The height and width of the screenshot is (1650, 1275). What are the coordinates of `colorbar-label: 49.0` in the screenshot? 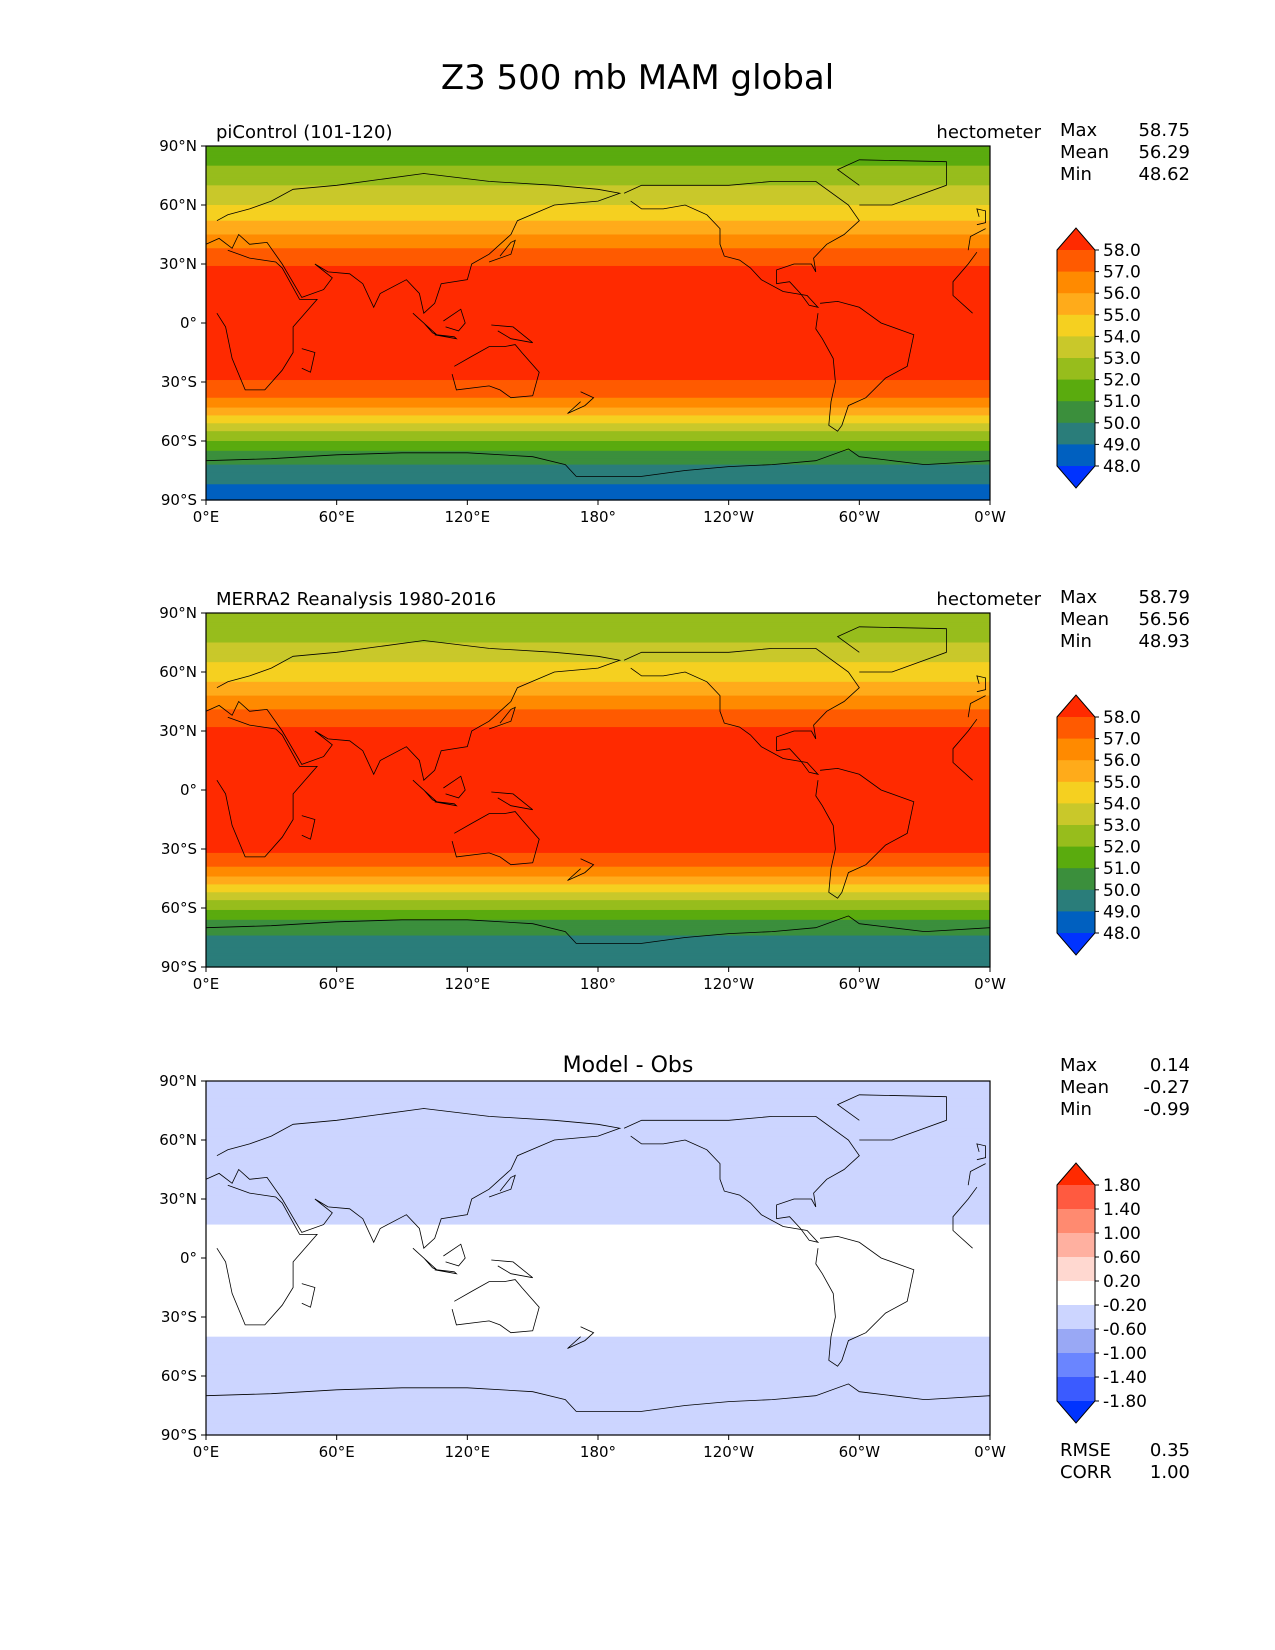 It's located at (1122, 445).